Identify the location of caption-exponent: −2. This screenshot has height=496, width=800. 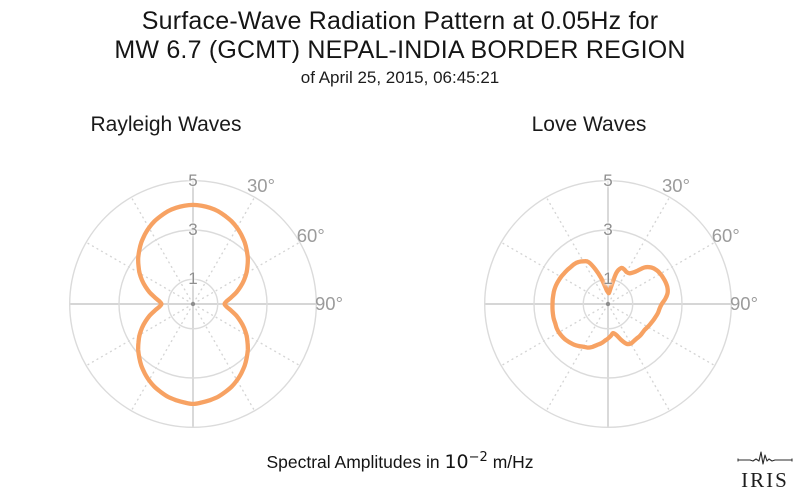
(478, 458).